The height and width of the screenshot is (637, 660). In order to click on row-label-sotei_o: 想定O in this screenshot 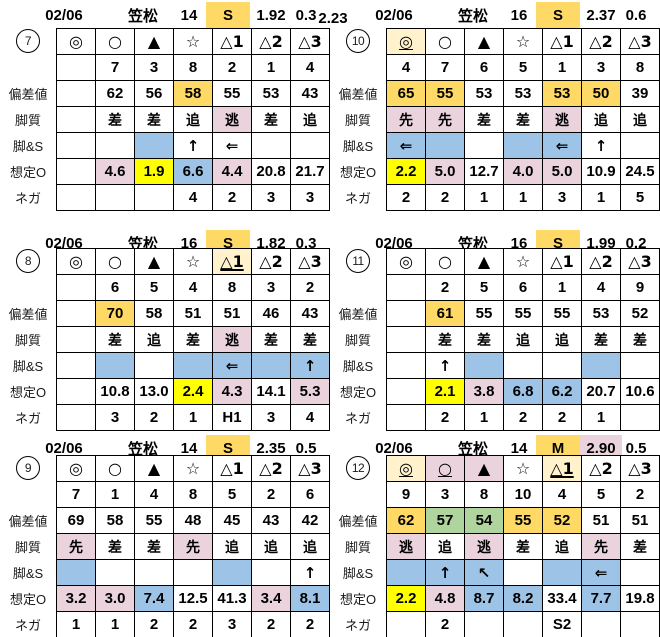, I will do `click(28, 599)`.